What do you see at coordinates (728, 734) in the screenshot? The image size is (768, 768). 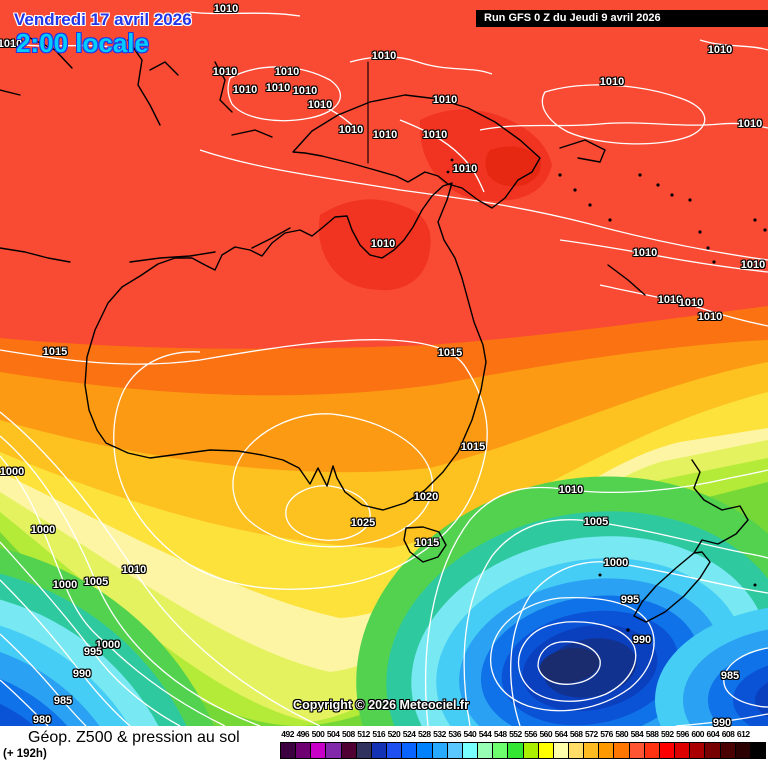 I see `scale-tick-label: 608` at bounding box center [728, 734].